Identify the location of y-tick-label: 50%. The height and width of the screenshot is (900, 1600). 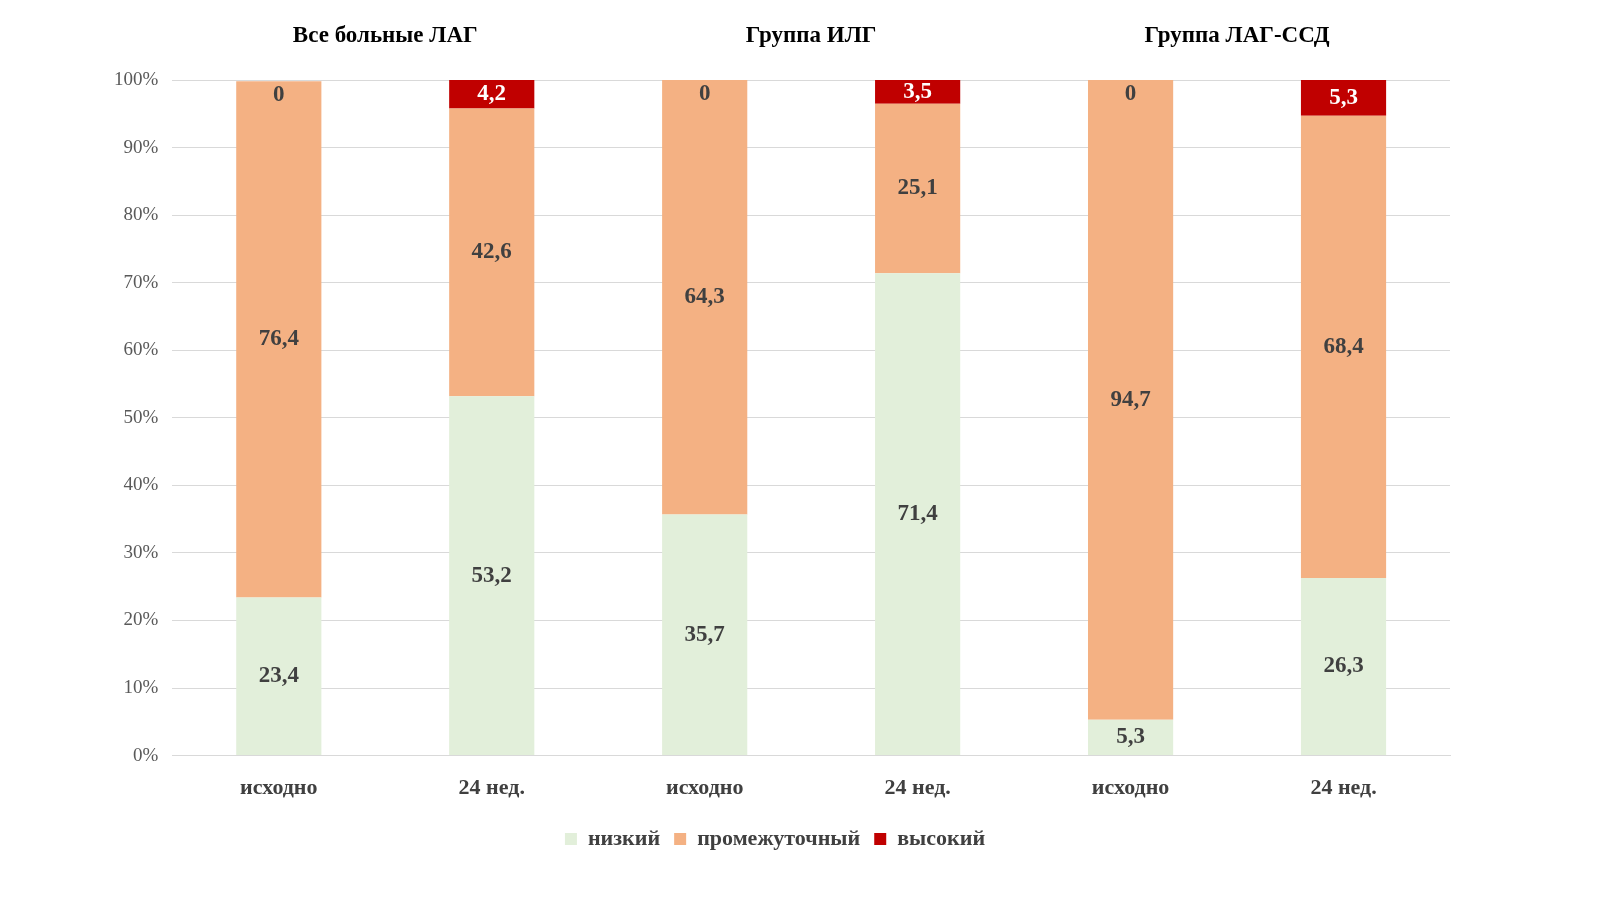
(141, 416).